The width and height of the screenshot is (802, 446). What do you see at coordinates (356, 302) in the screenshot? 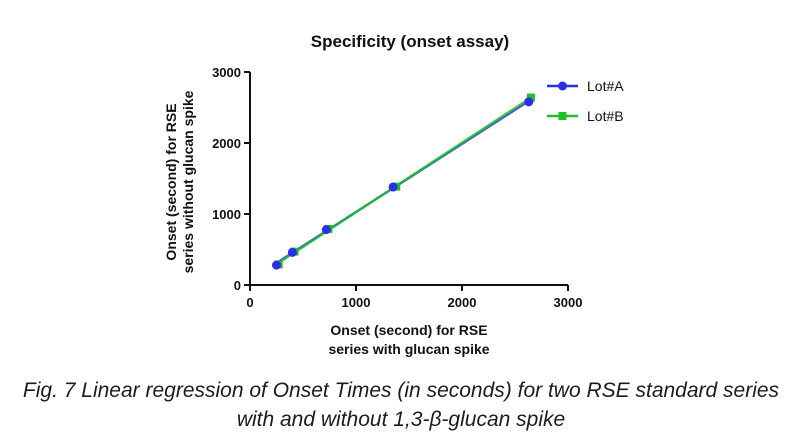
I see `x-tick-label: 1000` at bounding box center [356, 302].